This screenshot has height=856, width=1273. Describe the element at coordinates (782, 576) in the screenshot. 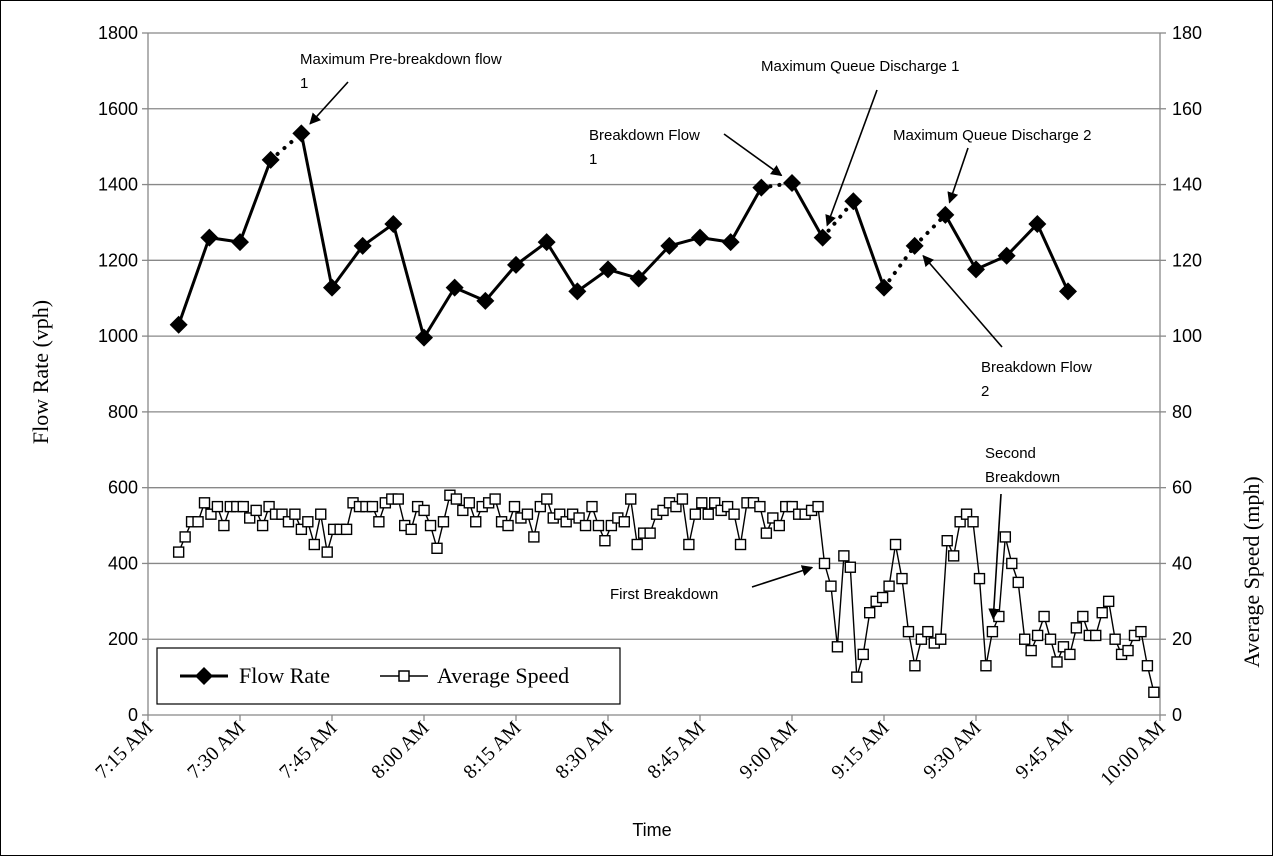

I see `annotation-arrow-first-breakdown` at that location.